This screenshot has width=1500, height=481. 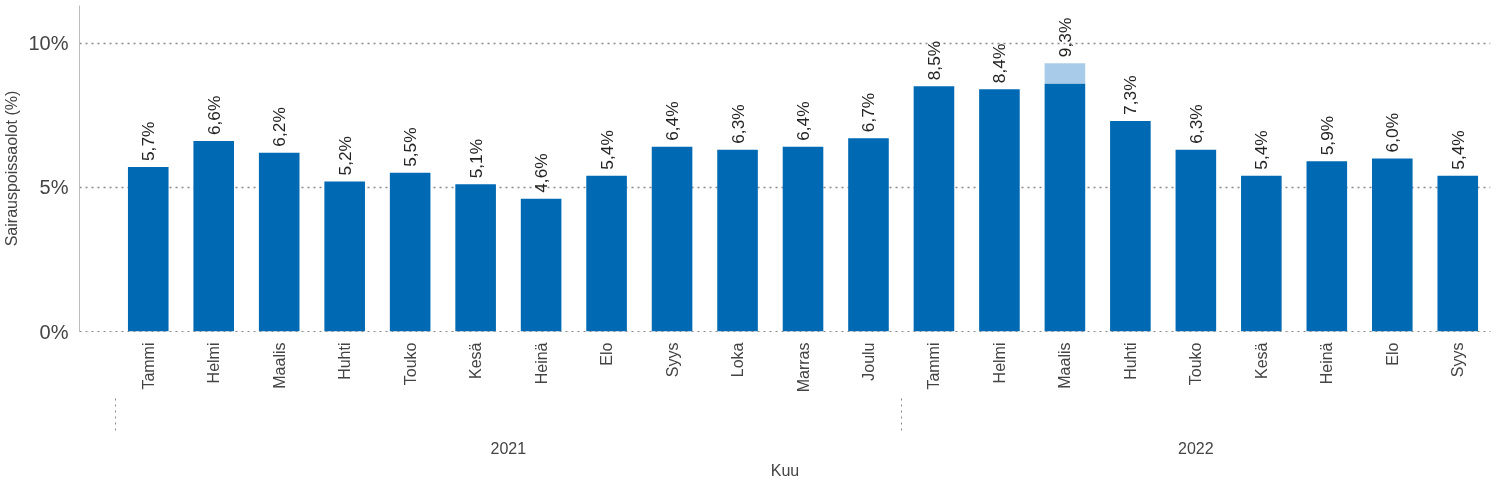 What do you see at coordinates (803, 367) in the screenshot?
I see `x-tick-label: Marras` at bounding box center [803, 367].